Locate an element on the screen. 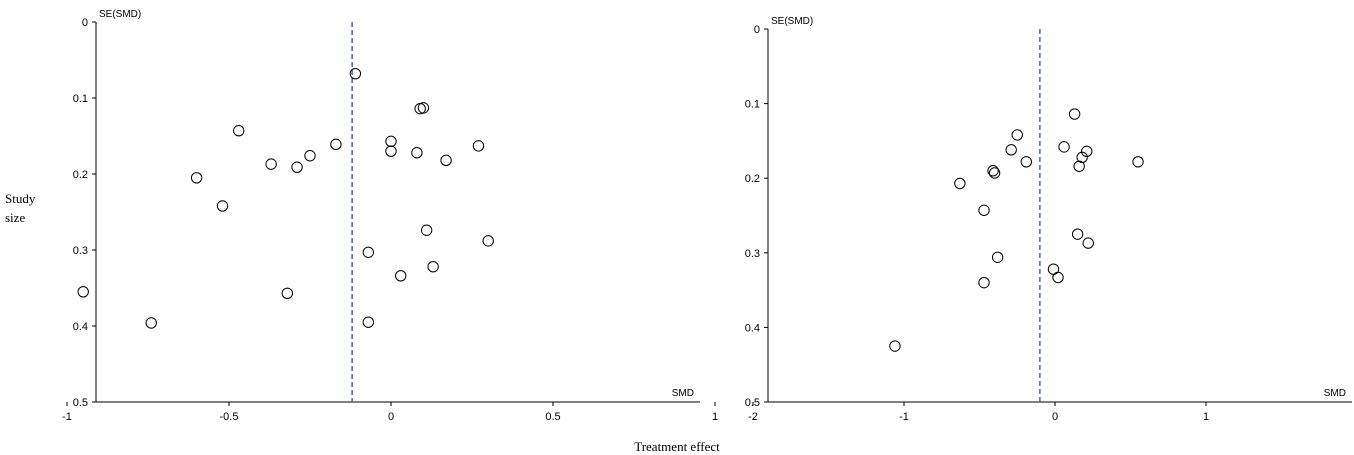 The image size is (1354, 455). p0-y-axis-title: SE(SMD) is located at coordinates (120, 14).